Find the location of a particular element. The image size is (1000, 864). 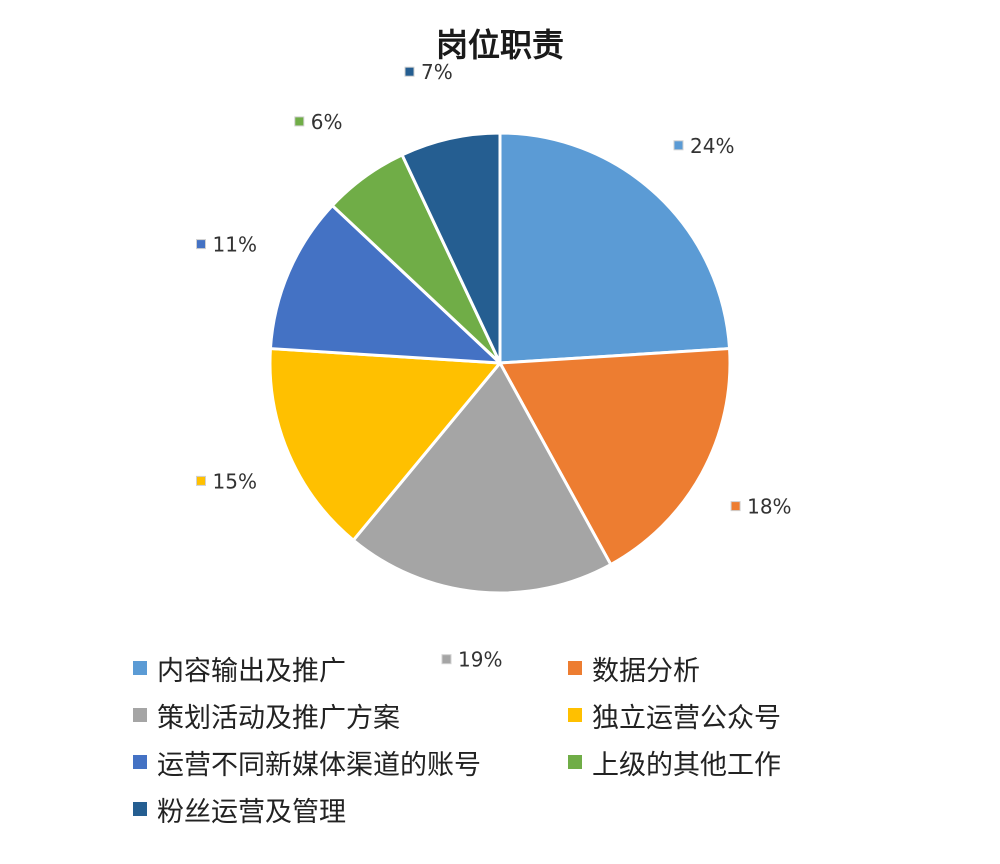

data-label: 6% is located at coordinates (318, 122).